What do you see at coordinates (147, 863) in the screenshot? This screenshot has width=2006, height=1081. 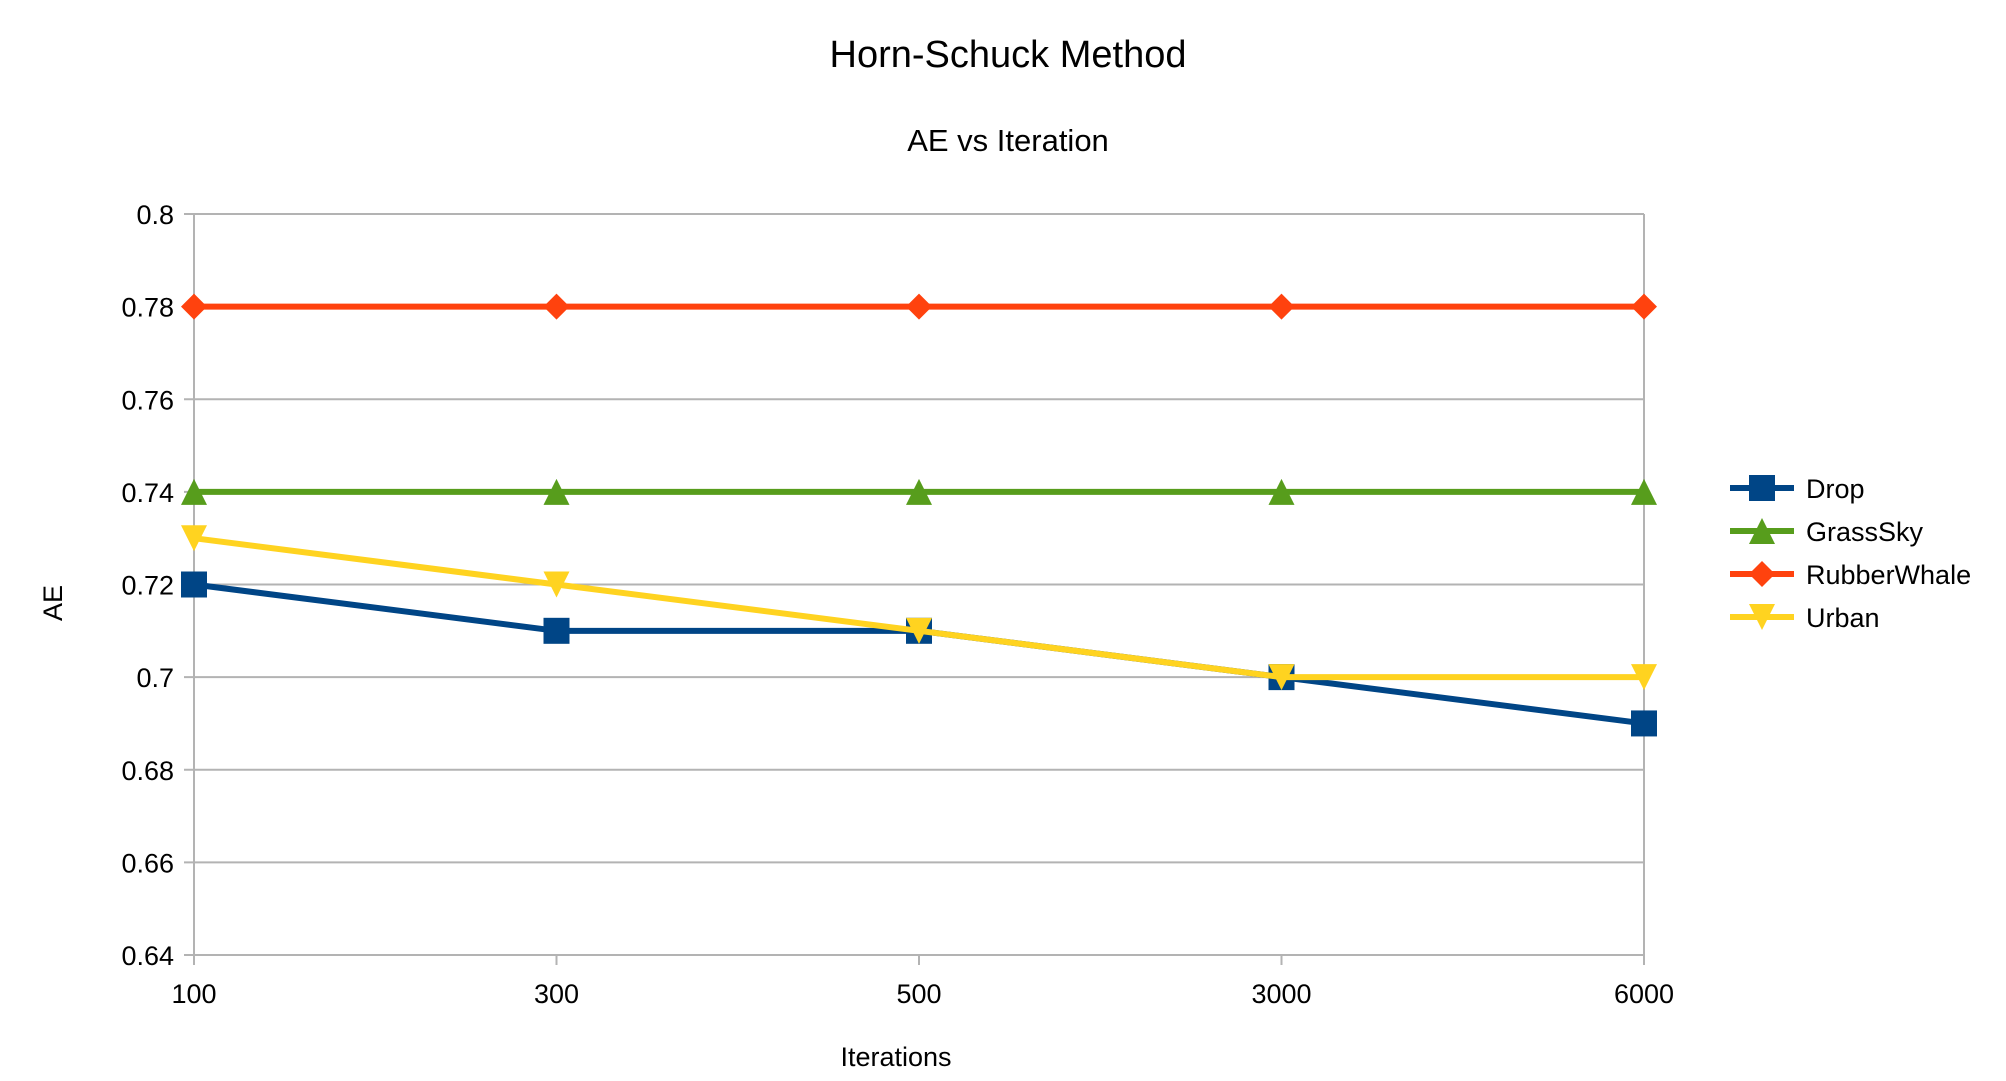 I see `y-tick-label: 0.66` at bounding box center [147, 863].